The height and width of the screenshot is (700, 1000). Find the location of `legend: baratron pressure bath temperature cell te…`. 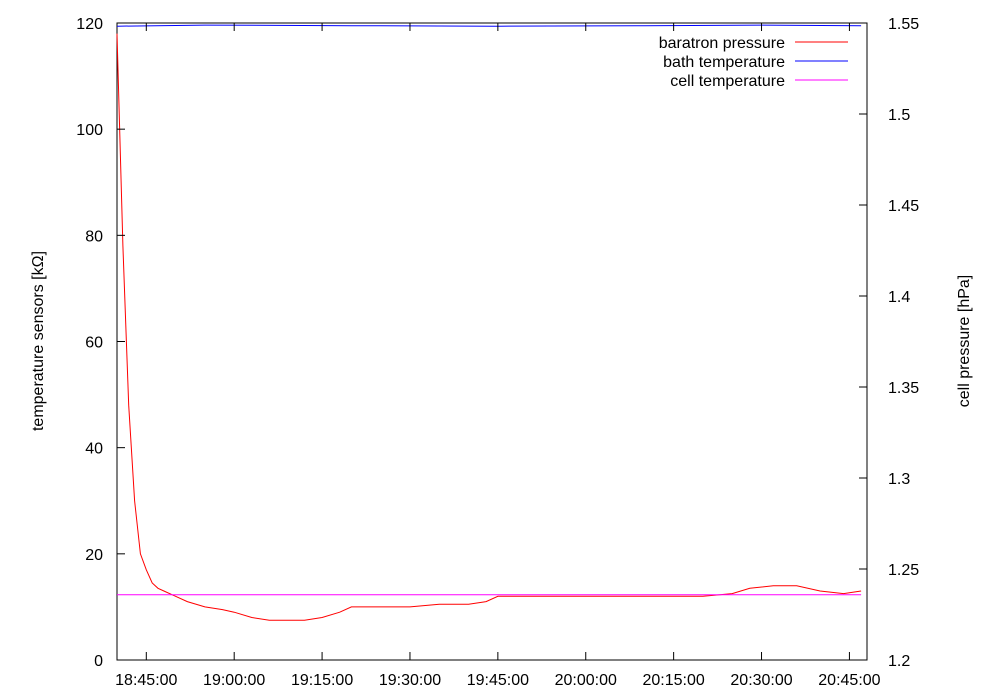

legend: baratron pressure bath temperature cell te… is located at coordinates (753, 62).